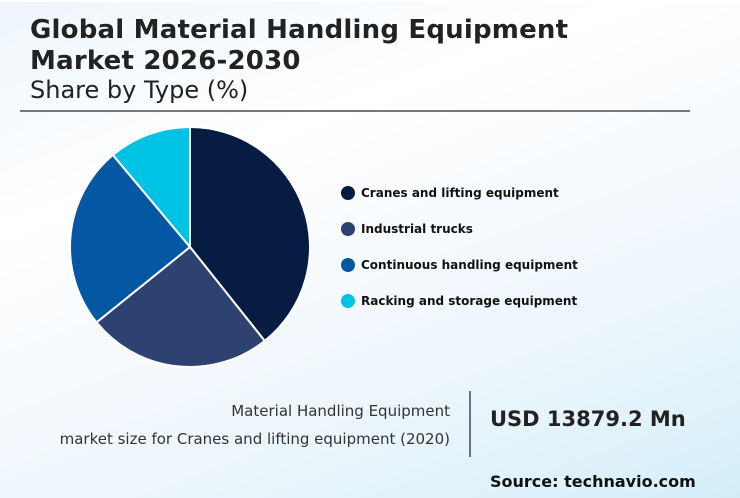 The width and height of the screenshot is (740, 498). I want to click on legend-item: Cranes and lifting equipment, so click(459, 193).